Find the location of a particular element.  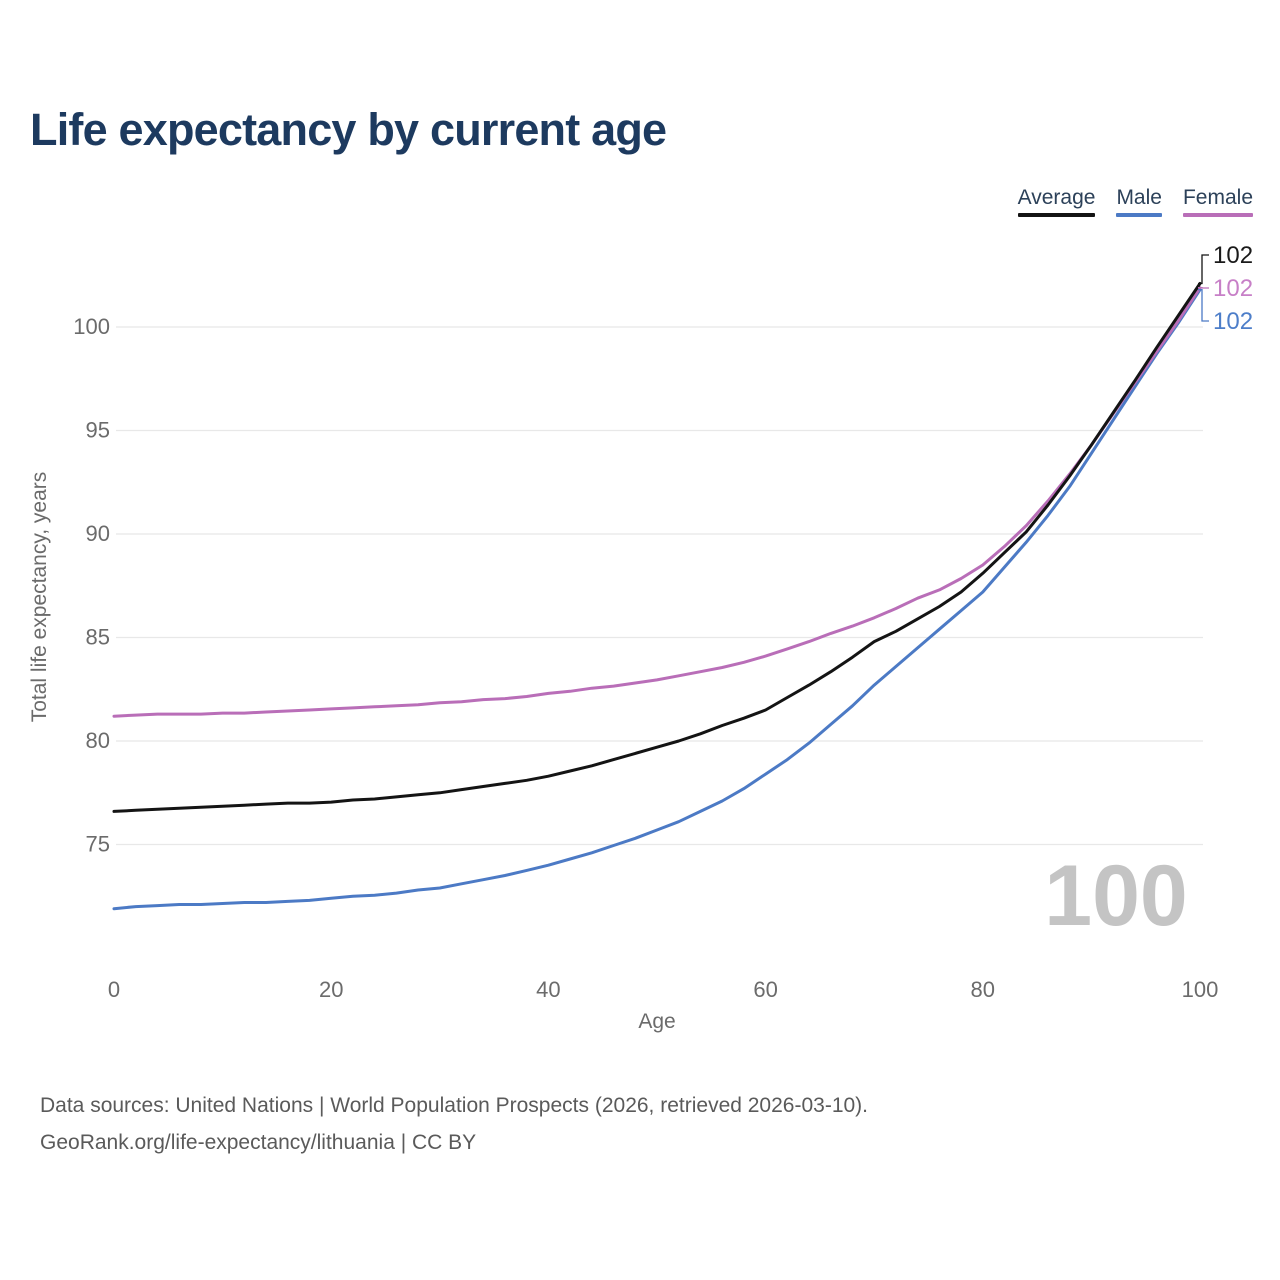

x-tick-label: 20 is located at coordinates (331, 989).